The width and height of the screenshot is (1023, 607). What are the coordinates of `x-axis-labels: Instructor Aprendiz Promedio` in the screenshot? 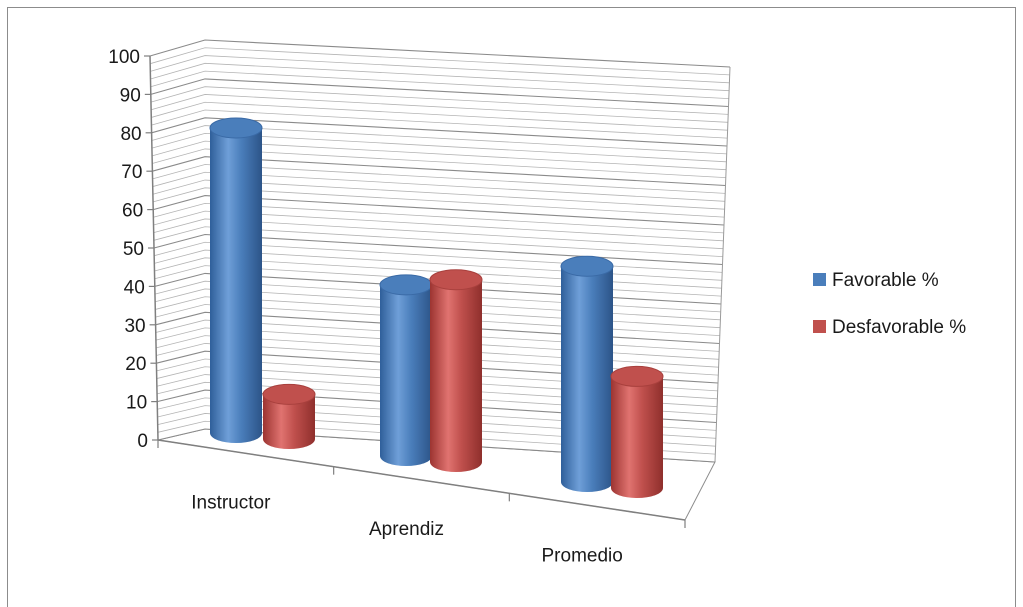 It's located at (421, 503).